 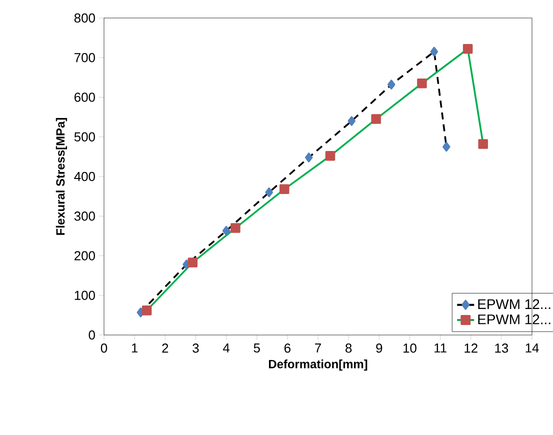 I want to click on y-tick-label: 700, so click(x=84, y=57).